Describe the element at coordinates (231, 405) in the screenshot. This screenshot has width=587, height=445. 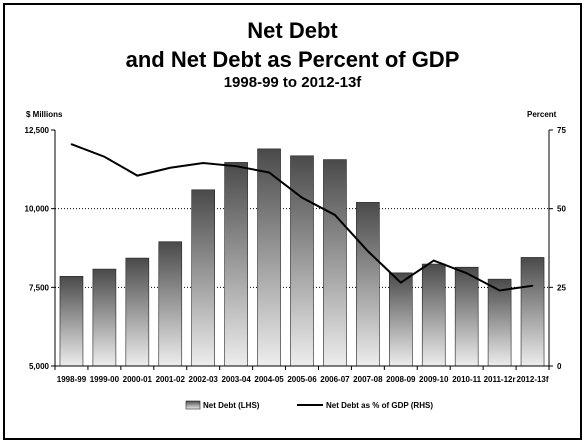
I see `legend-bar-label: Net Debt (LHS)` at that location.